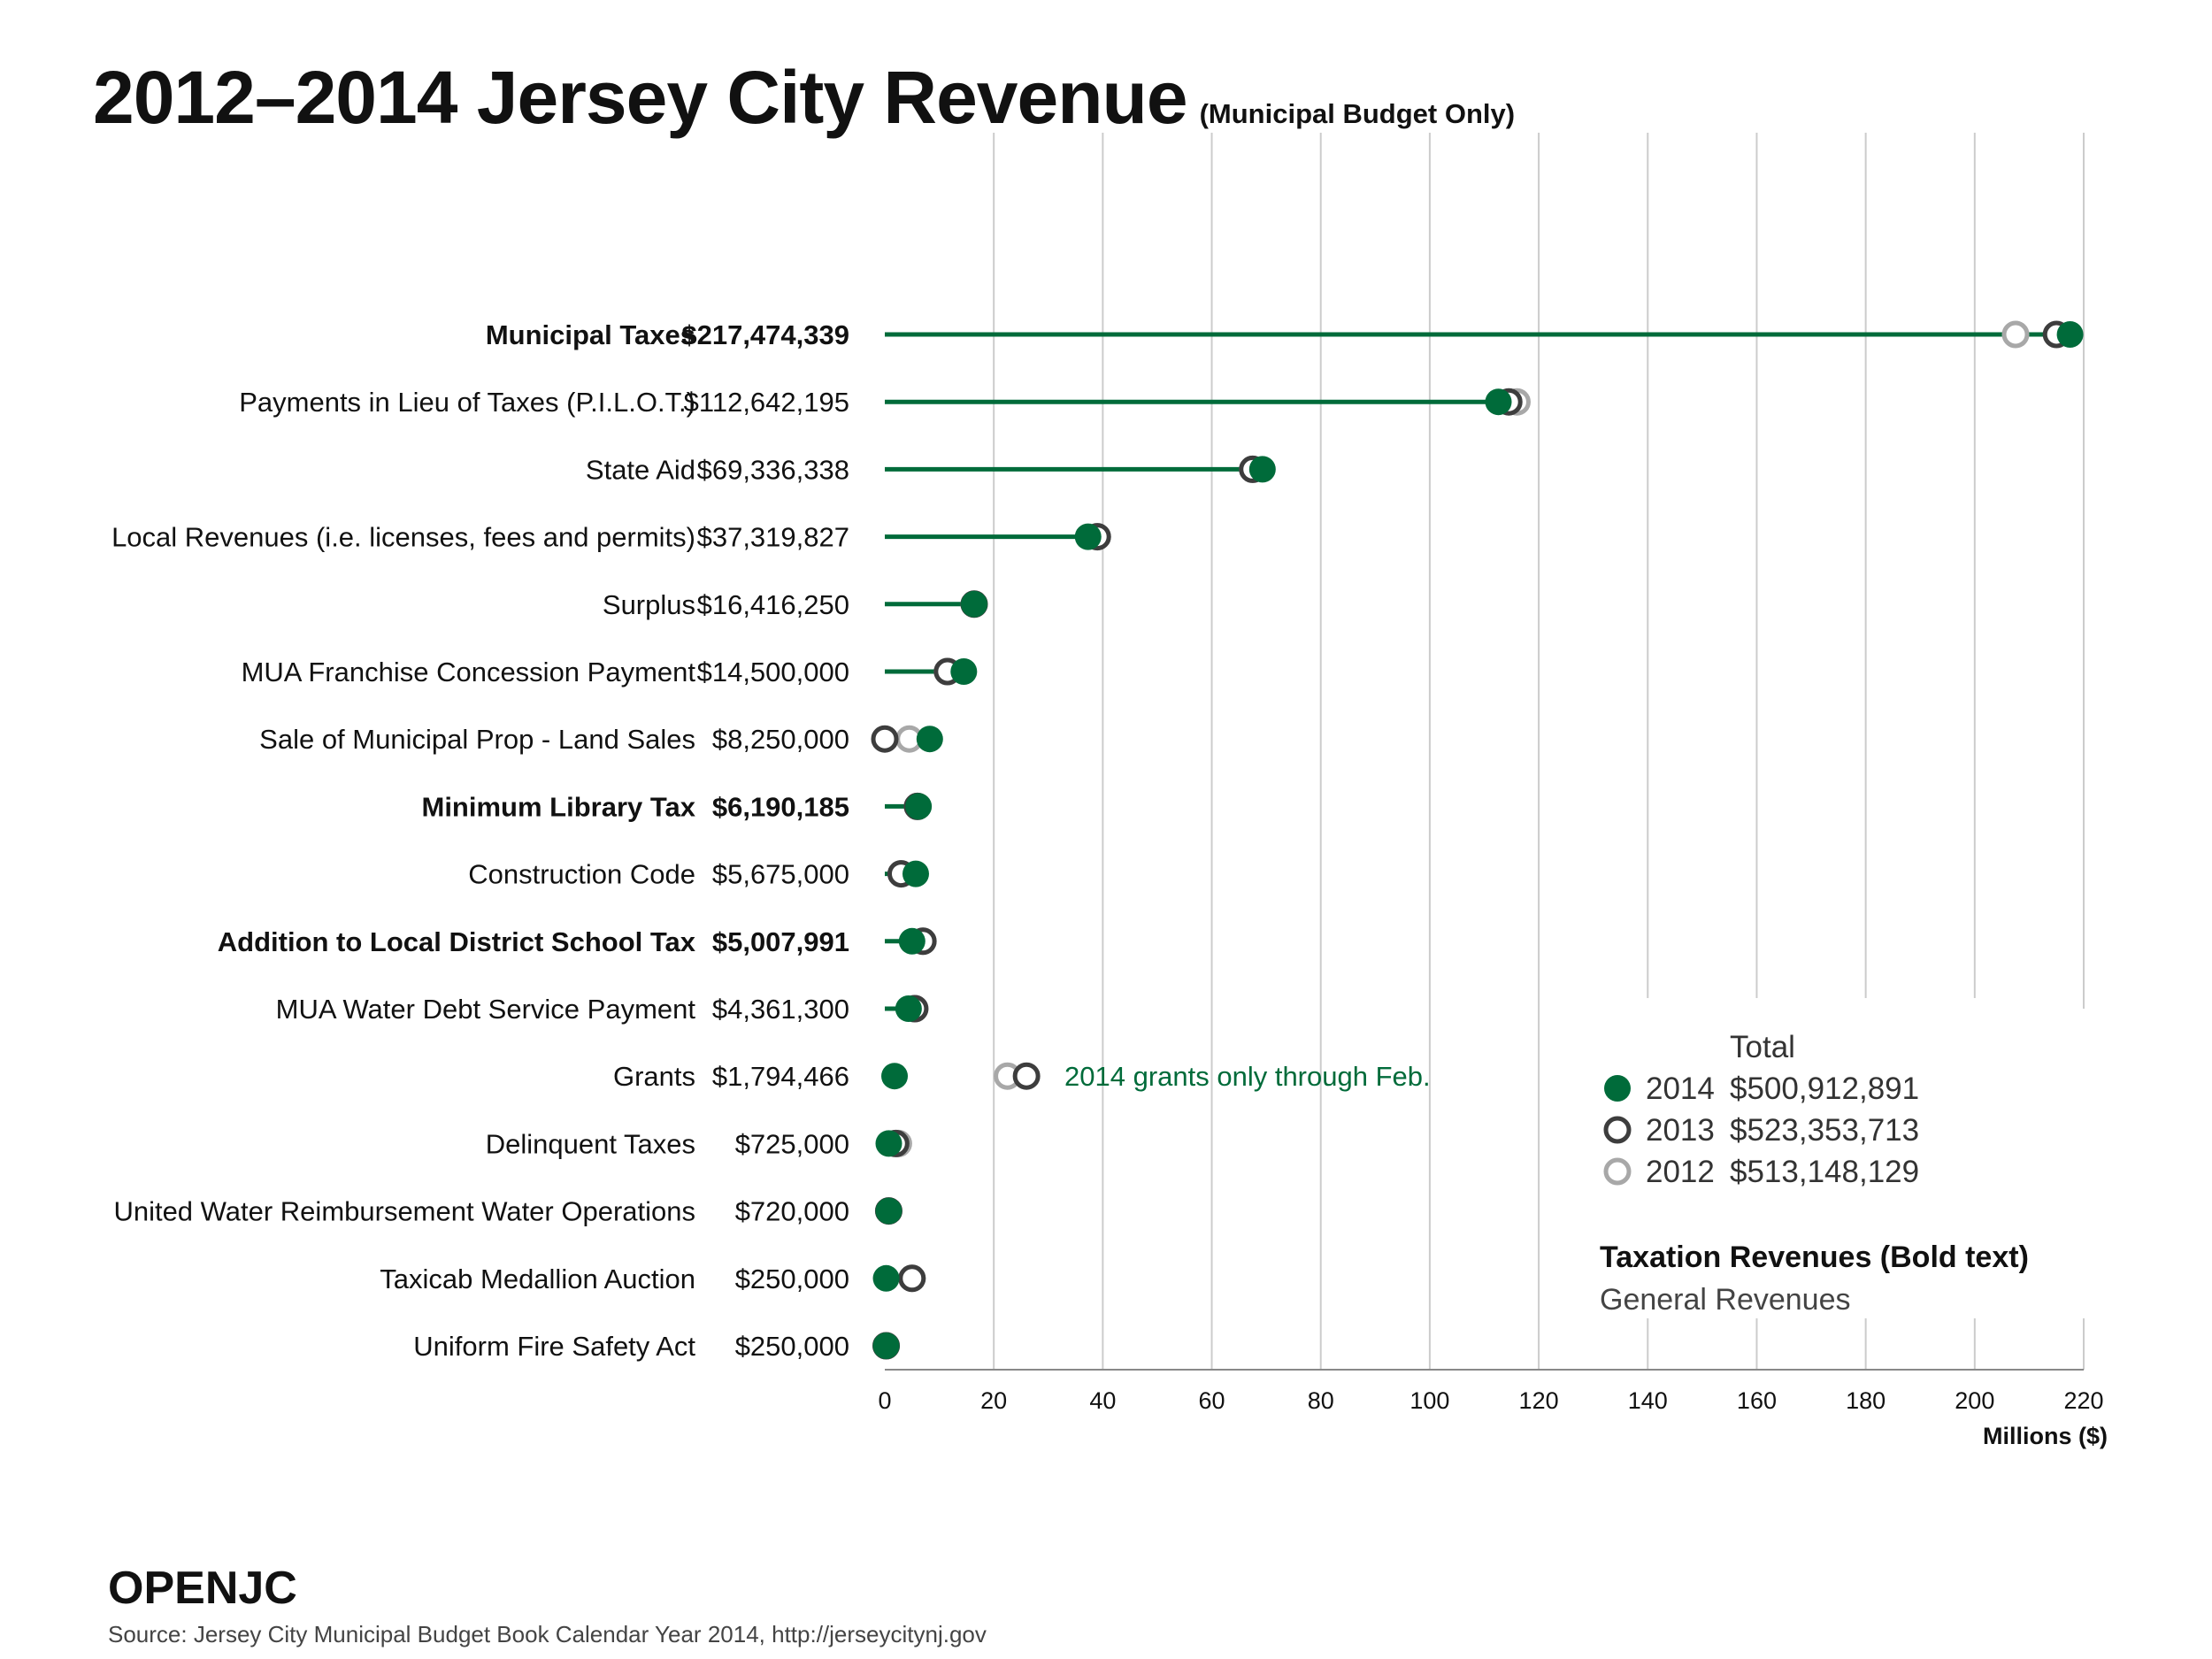 This screenshot has width=2212, height=1659. What do you see at coordinates (559, 807) in the screenshot?
I see `category-name: Minimum Library Tax` at bounding box center [559, 807].